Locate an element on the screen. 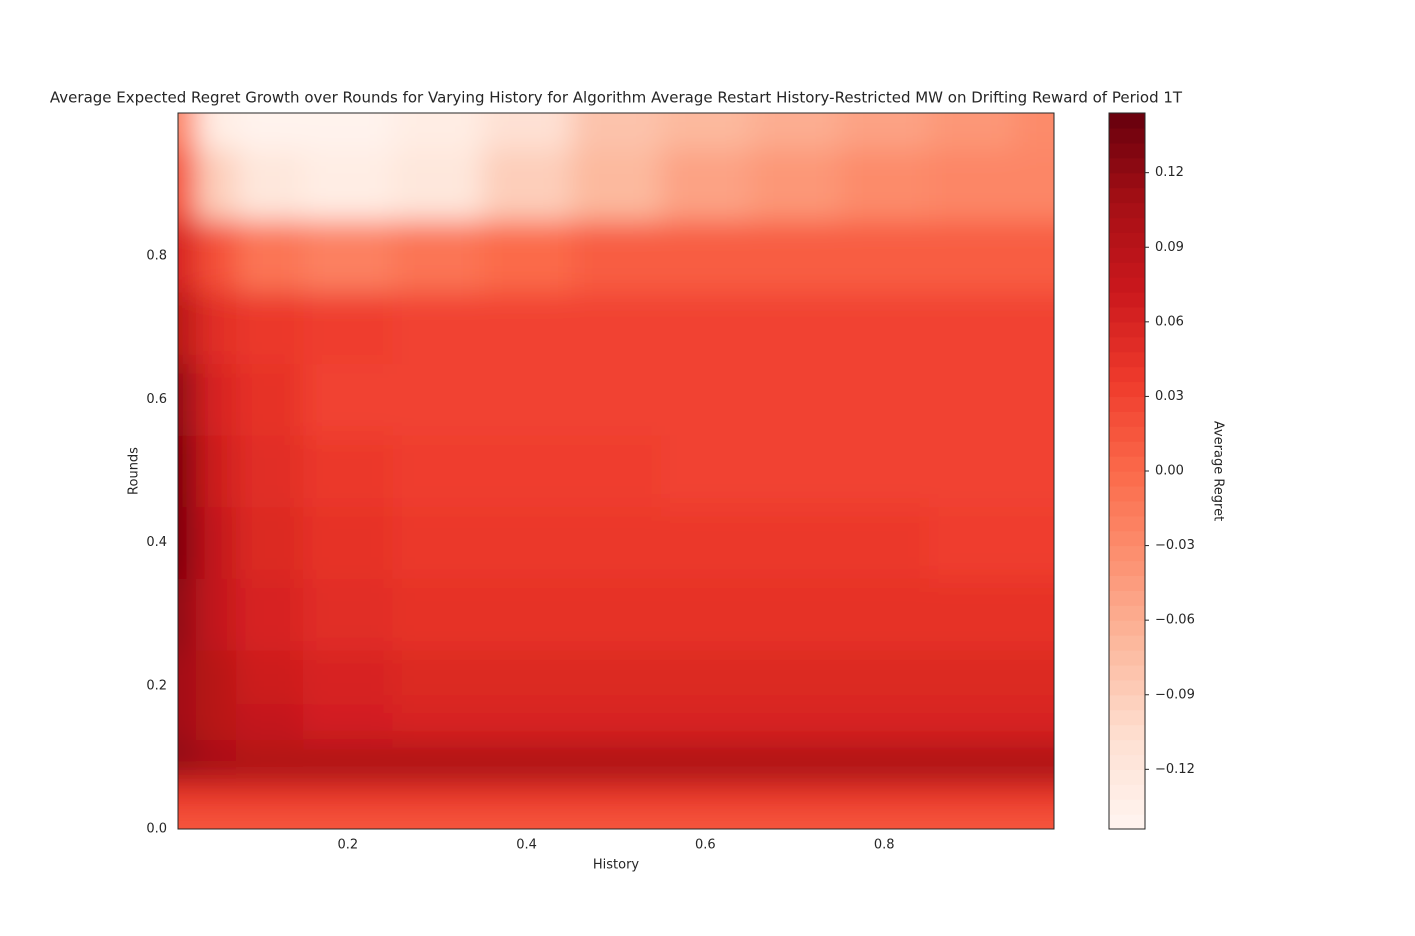  colorbar-label: Average Regret is located at coordinates (1218, 471).